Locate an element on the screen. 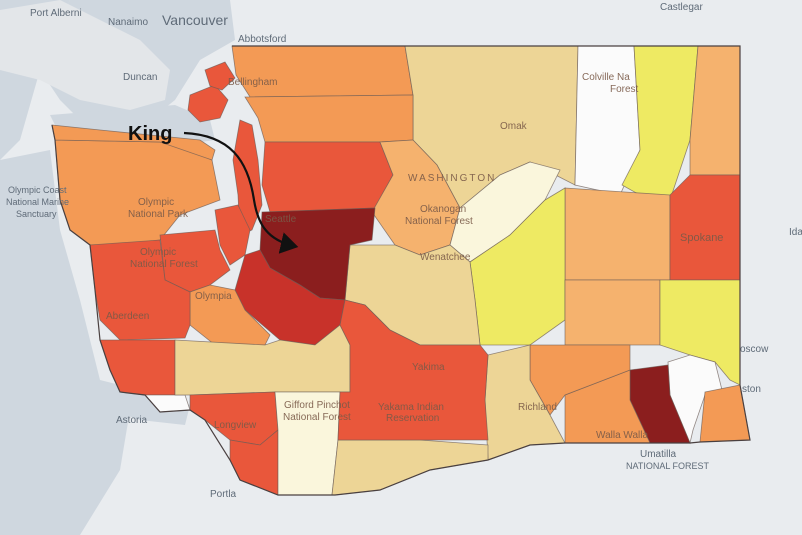 The height and width of the screenshot is (535, 802). label-olympic-coast-1: Olympic Coast is located at coordinates (37, 190).